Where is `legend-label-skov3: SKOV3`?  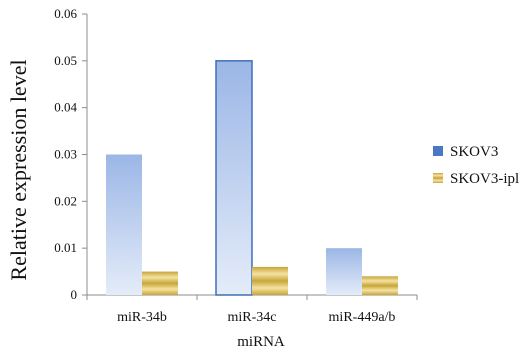 legend-label-skov3: SKOV3 is located at coordinates (474, 152).